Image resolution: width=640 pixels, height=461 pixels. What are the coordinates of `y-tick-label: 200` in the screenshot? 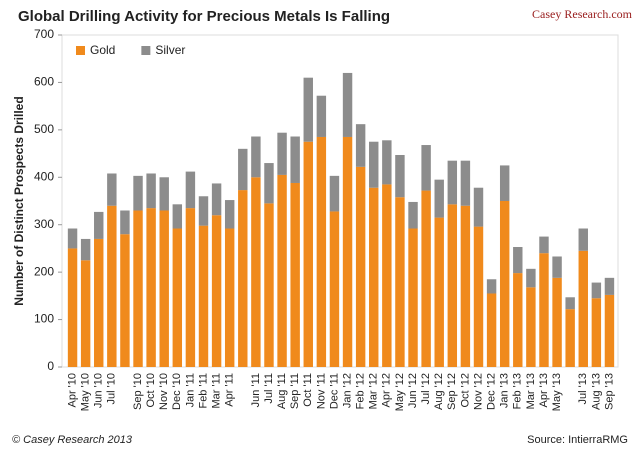 It's located at (44, 271).